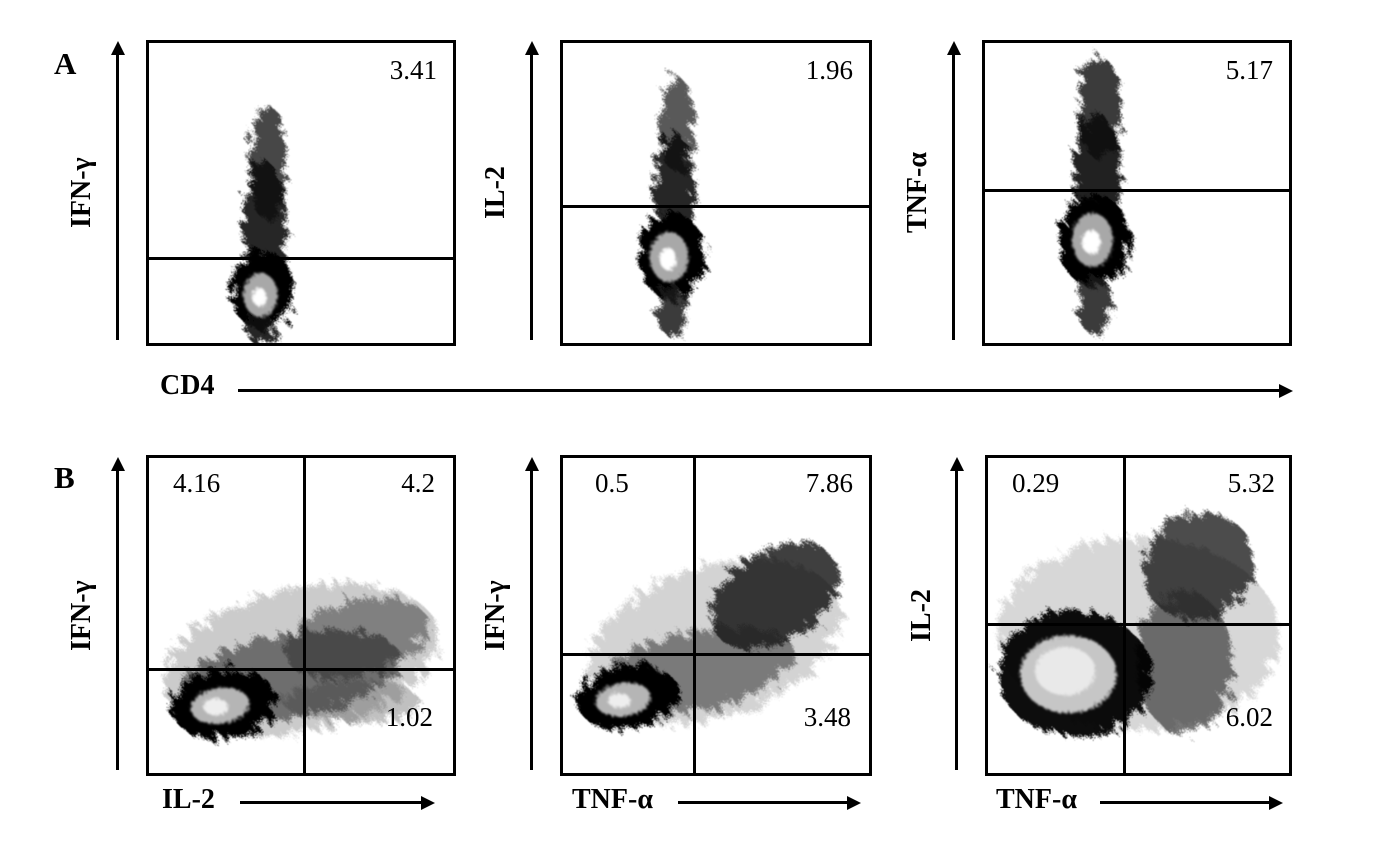  Describe the element at coordinates (1036, 483) in the screenshot. I see `quadrant-value-upper-left: 0.29` at that location.